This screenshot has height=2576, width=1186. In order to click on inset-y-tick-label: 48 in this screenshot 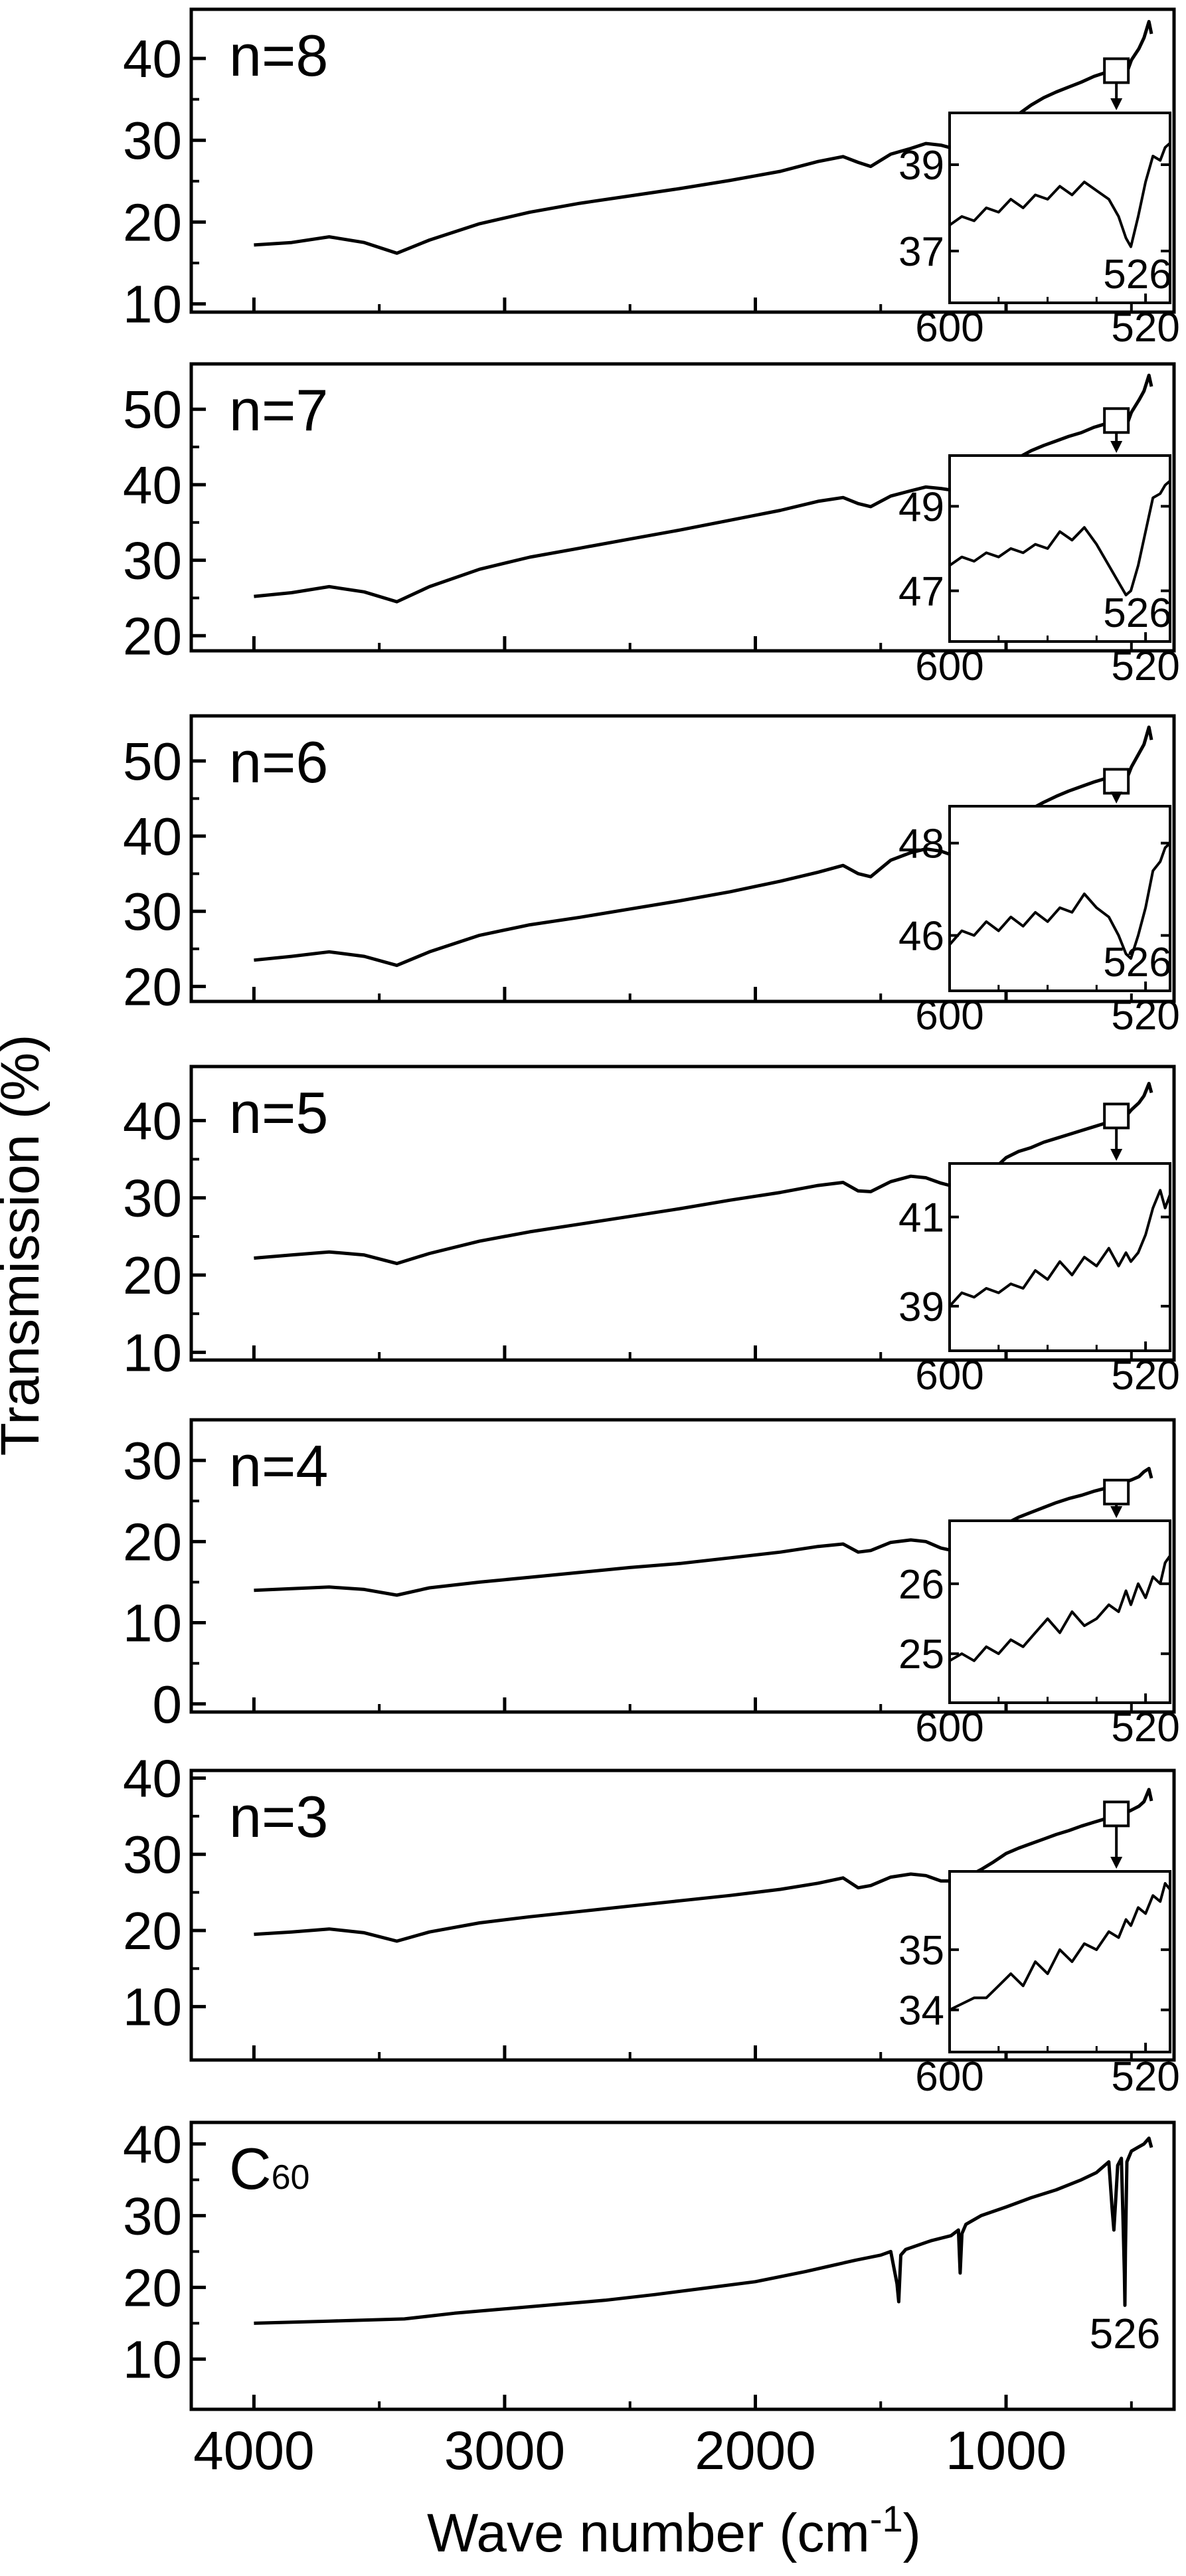, I will do `click(921, 844)`.